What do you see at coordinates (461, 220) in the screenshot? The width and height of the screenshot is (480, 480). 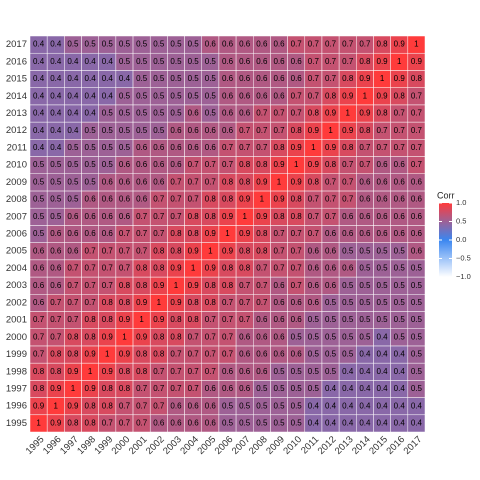 I see `color-bar-label: 0.5` at bounding box center [461, 220].